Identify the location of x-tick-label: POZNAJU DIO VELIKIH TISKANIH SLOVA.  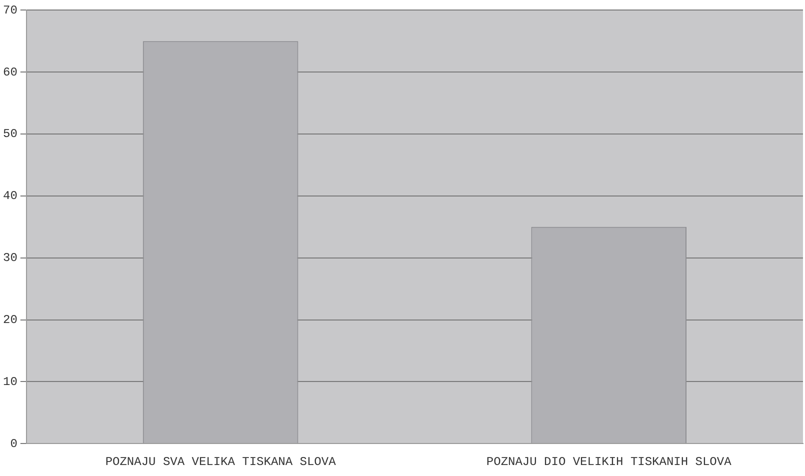
(609, 461).